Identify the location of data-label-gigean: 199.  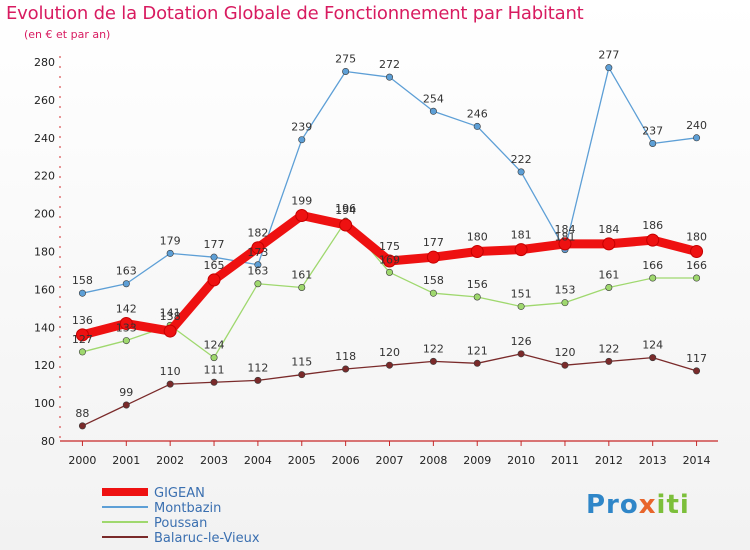
(301, 200).